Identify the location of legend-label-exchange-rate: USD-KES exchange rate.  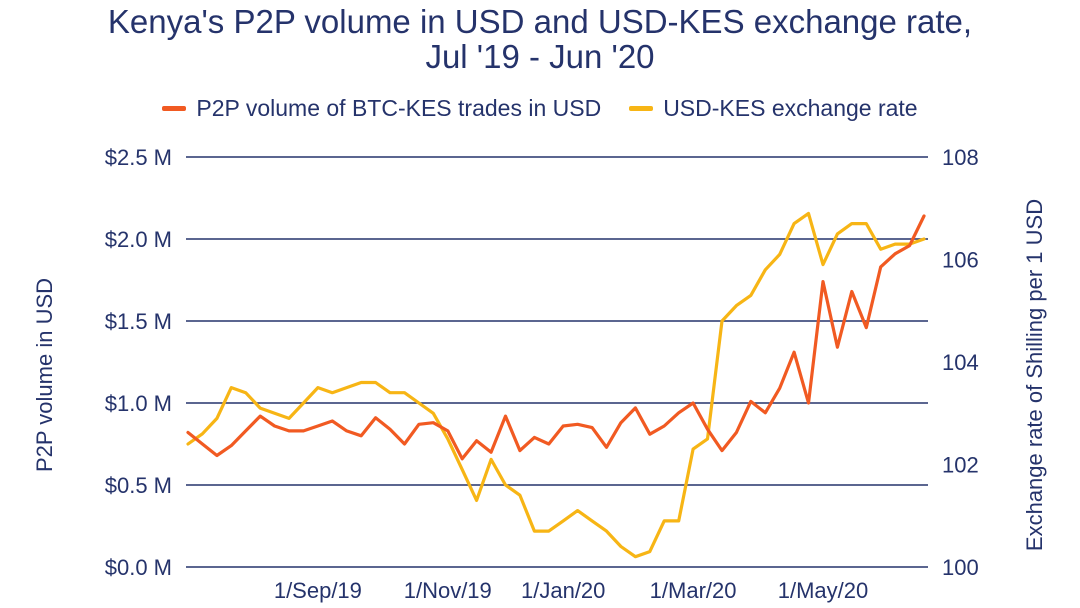
(790, 108).